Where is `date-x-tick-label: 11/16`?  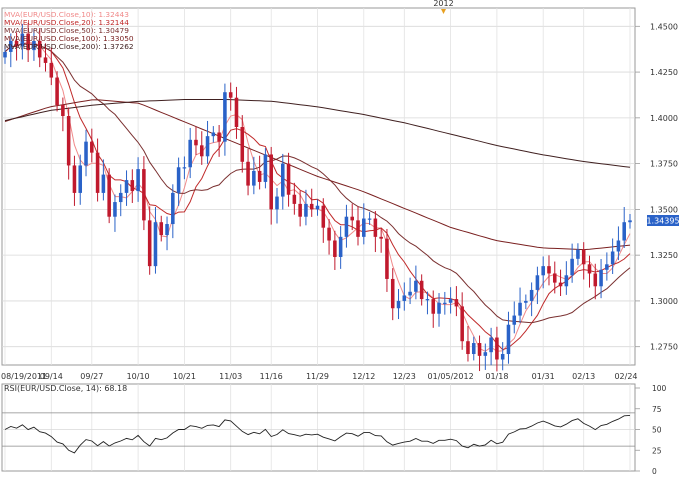 date-x-tick-label: 11/16 is located at coordinates (271, 376).